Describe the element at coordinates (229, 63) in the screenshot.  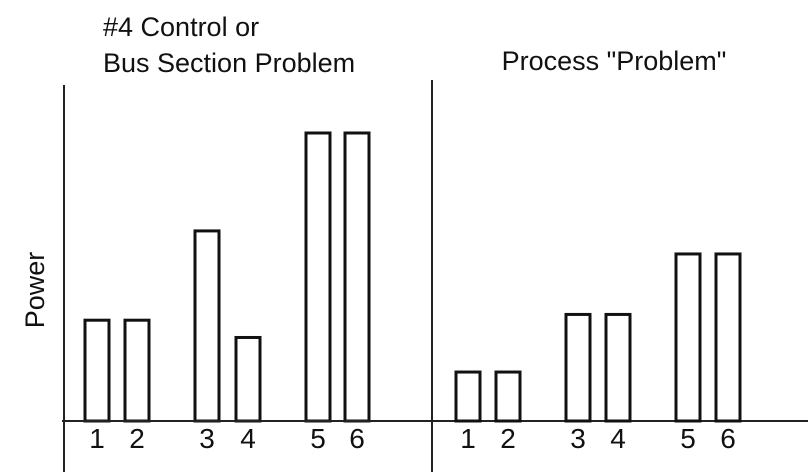
I see `panel1-title-line2: Bus Section Problem` at that location.